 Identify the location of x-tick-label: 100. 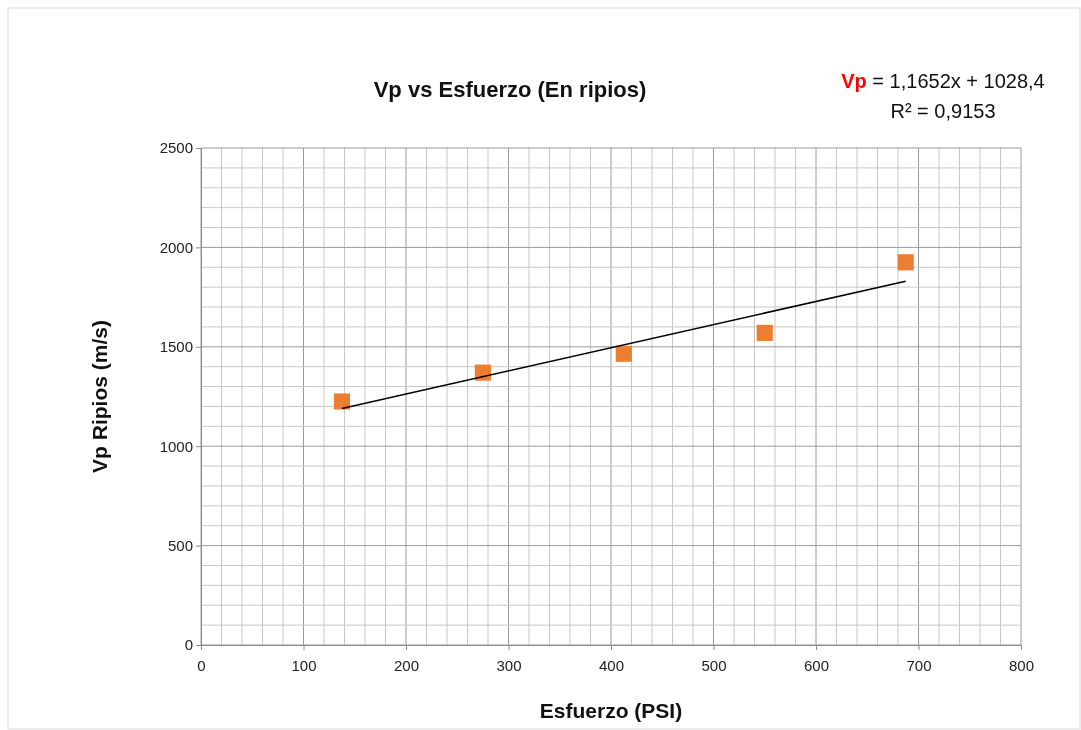
(304, 665).